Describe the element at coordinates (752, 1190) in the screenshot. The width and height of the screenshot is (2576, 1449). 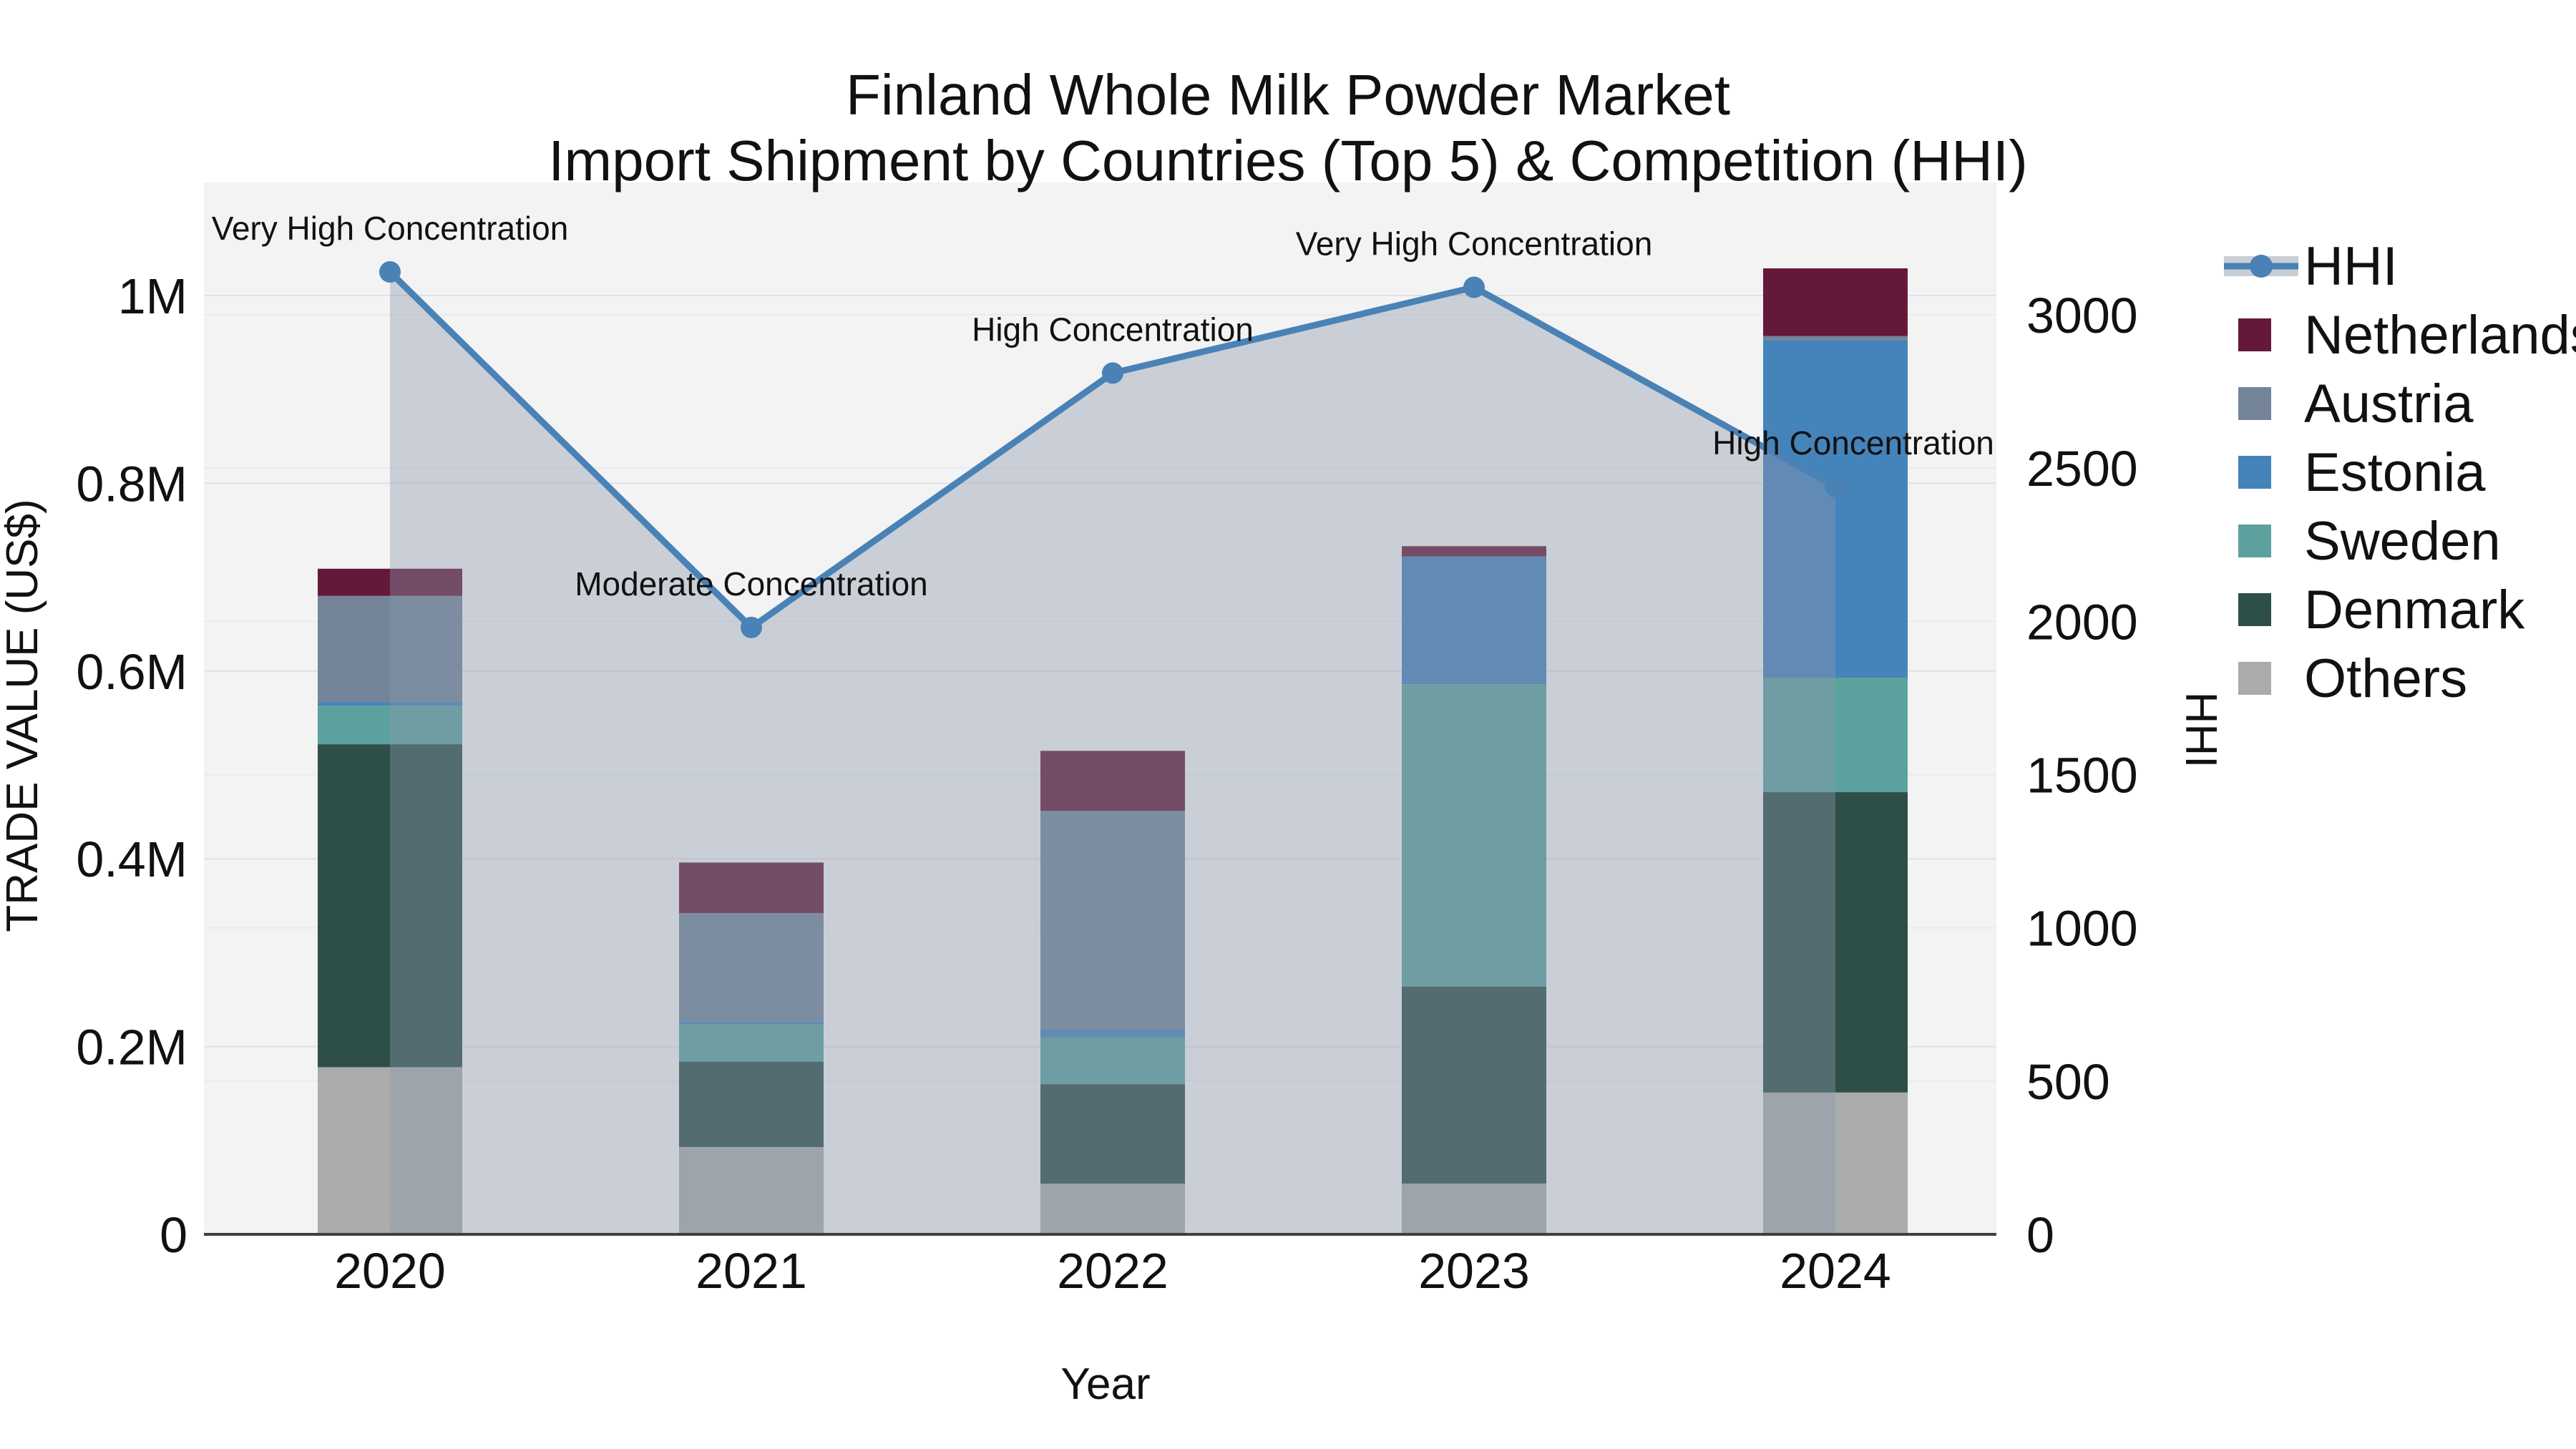
I see `bar-segment-others-2021` at that location.